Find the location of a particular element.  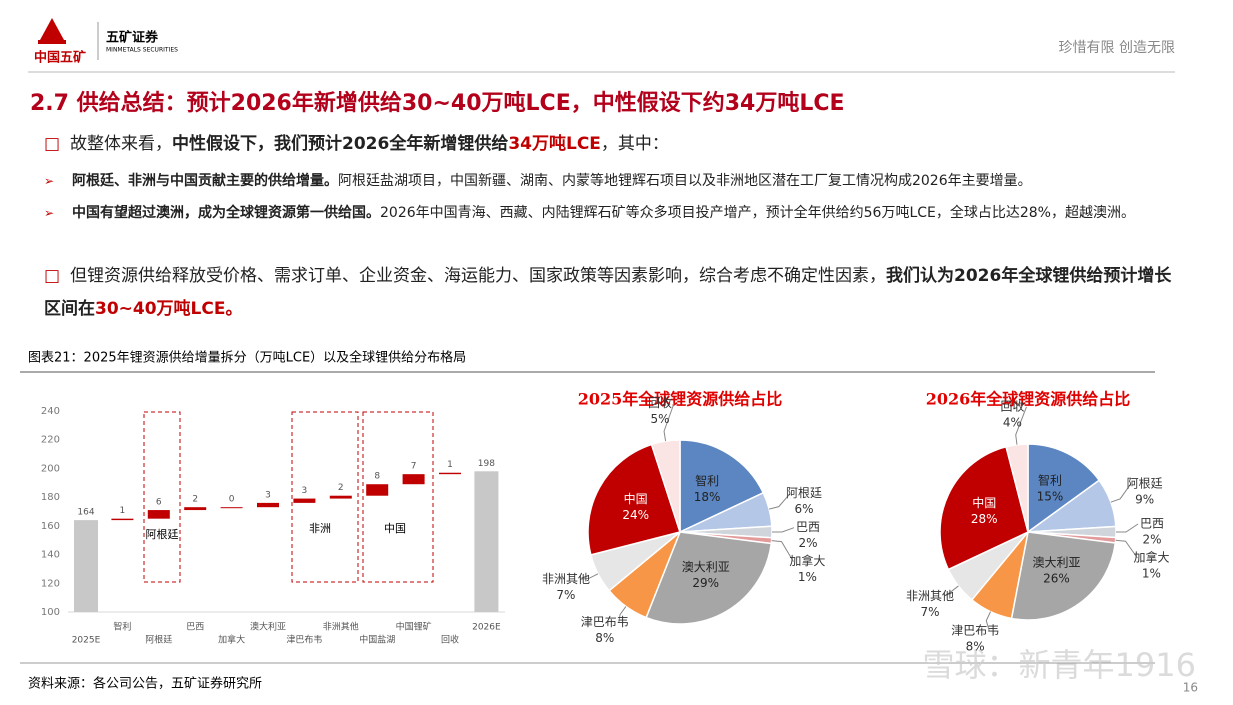

company: 五矿证券 is located at coordinates (132, 38).